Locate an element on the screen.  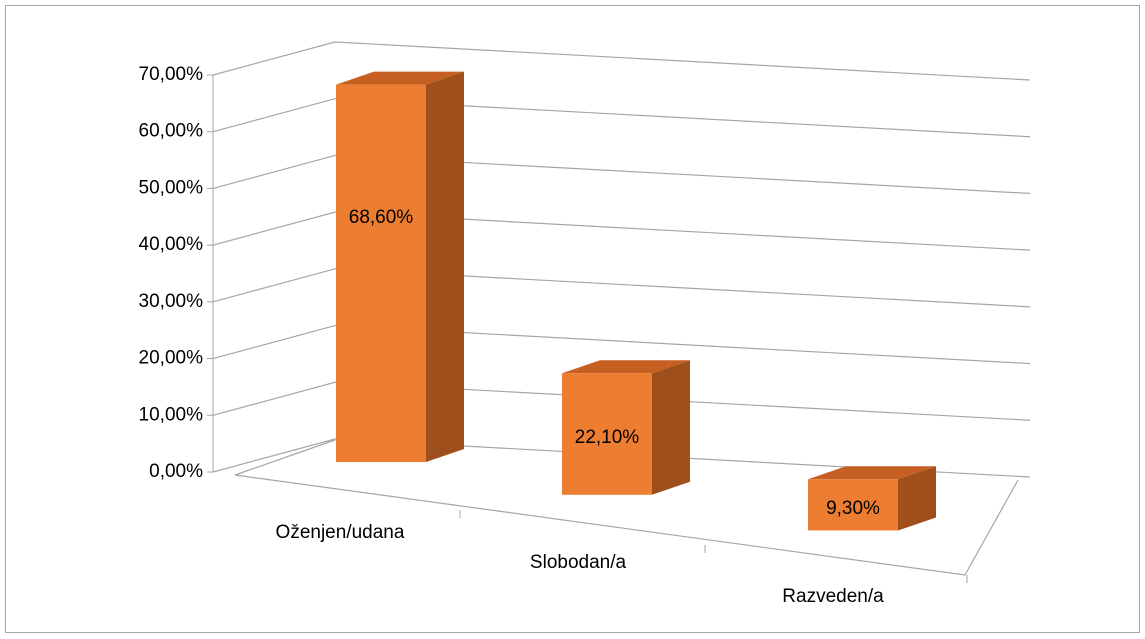
data-label: 22,10% is located at coordinates (607, 437).